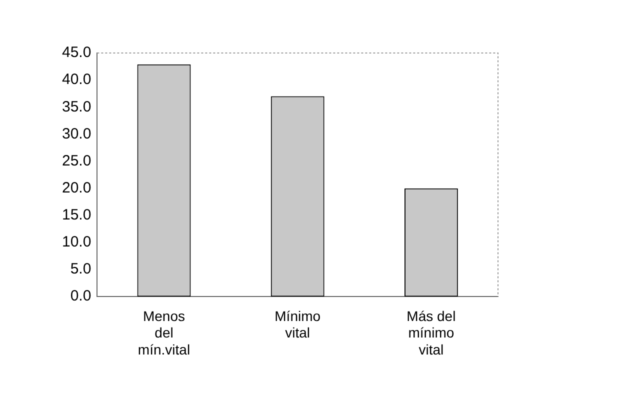 The height and width of the screenshot is (401, 623). Describe the element at coordinates (77, 107) in the screenshot. I see `y-tick-label: 35.0` at that location.